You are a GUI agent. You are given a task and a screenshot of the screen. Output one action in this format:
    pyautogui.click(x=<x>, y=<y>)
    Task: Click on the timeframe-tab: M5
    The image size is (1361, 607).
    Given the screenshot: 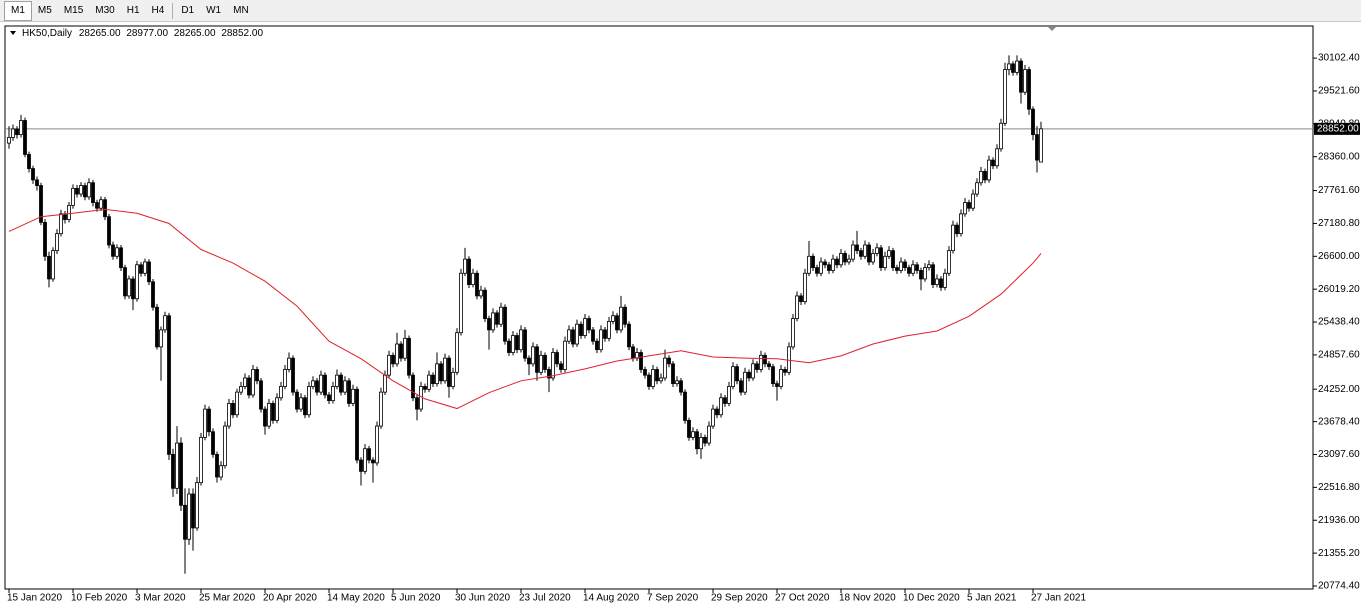 What is the action you would take?
    pyautogui.click(x=44, y=10)
    